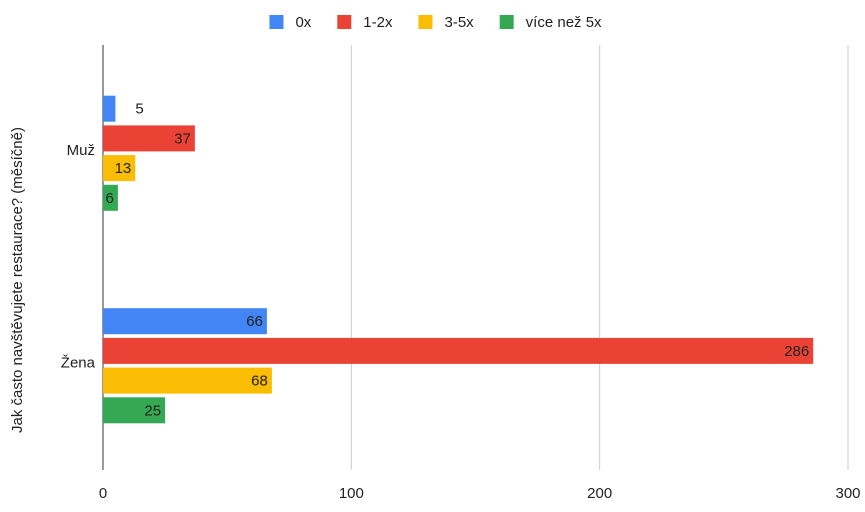  Describe the element at coordinates (78, 363) in the screenshot. I see `y-tick-label: Žena` at that location.